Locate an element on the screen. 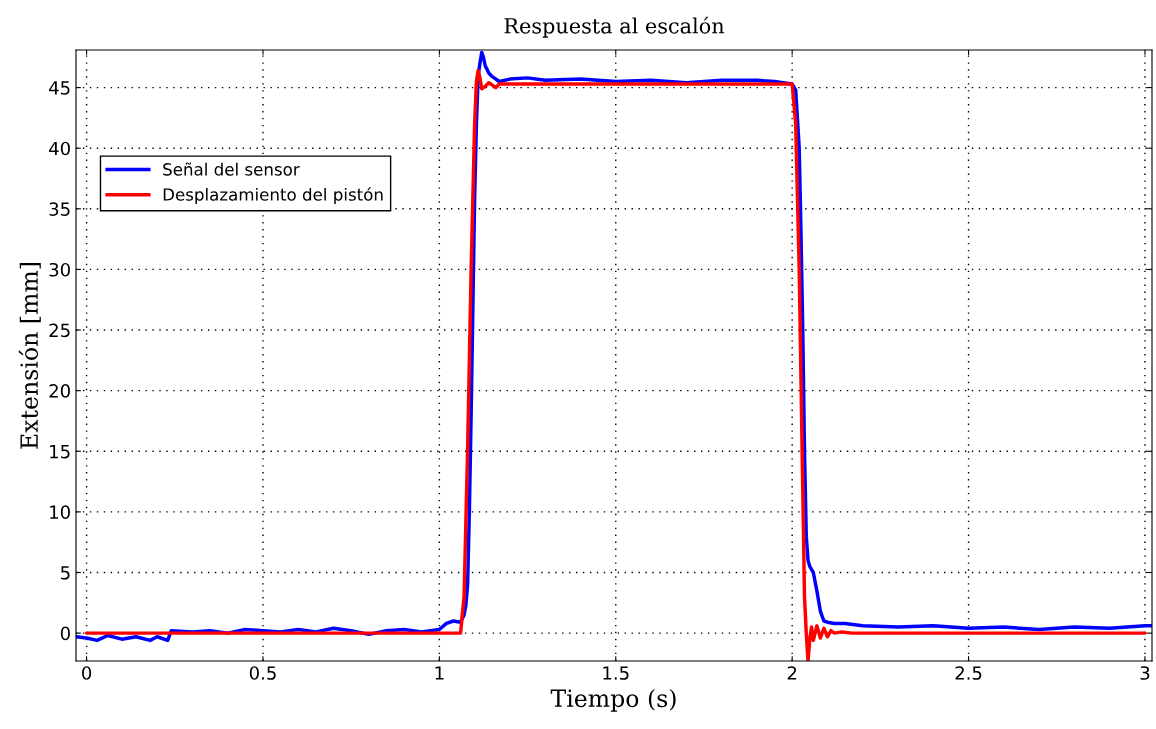 The image size is (1156, 729). legend-label: Señal del sensor is located at coordinates (231, 169).